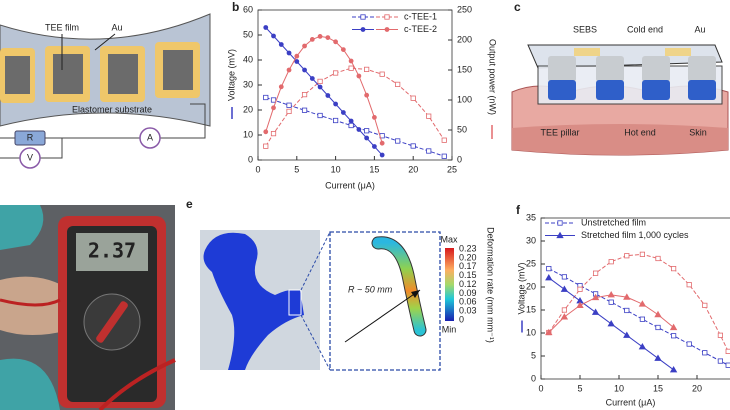 The width and height of the screenshot is (730, 410). What do you see at coordinates (315, 342) in the screenshot?
I see `zoom-line` at bounding box center [315, 342].